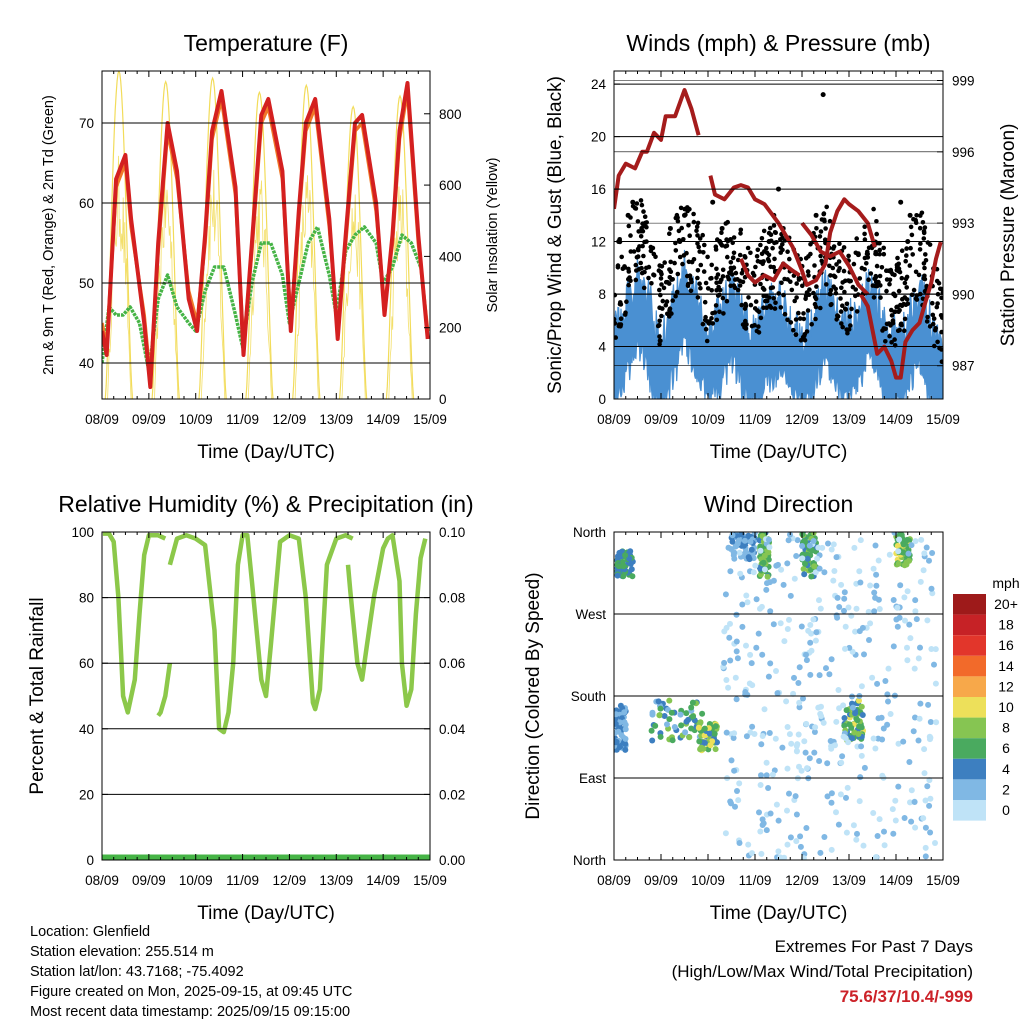 This screenshot has width=1024, height=1024. What do you see at coordinates (266, 452) in the screenshot?
I see `x-axis-label: Time (Day/UTC)` at bounding box center [266, 452].